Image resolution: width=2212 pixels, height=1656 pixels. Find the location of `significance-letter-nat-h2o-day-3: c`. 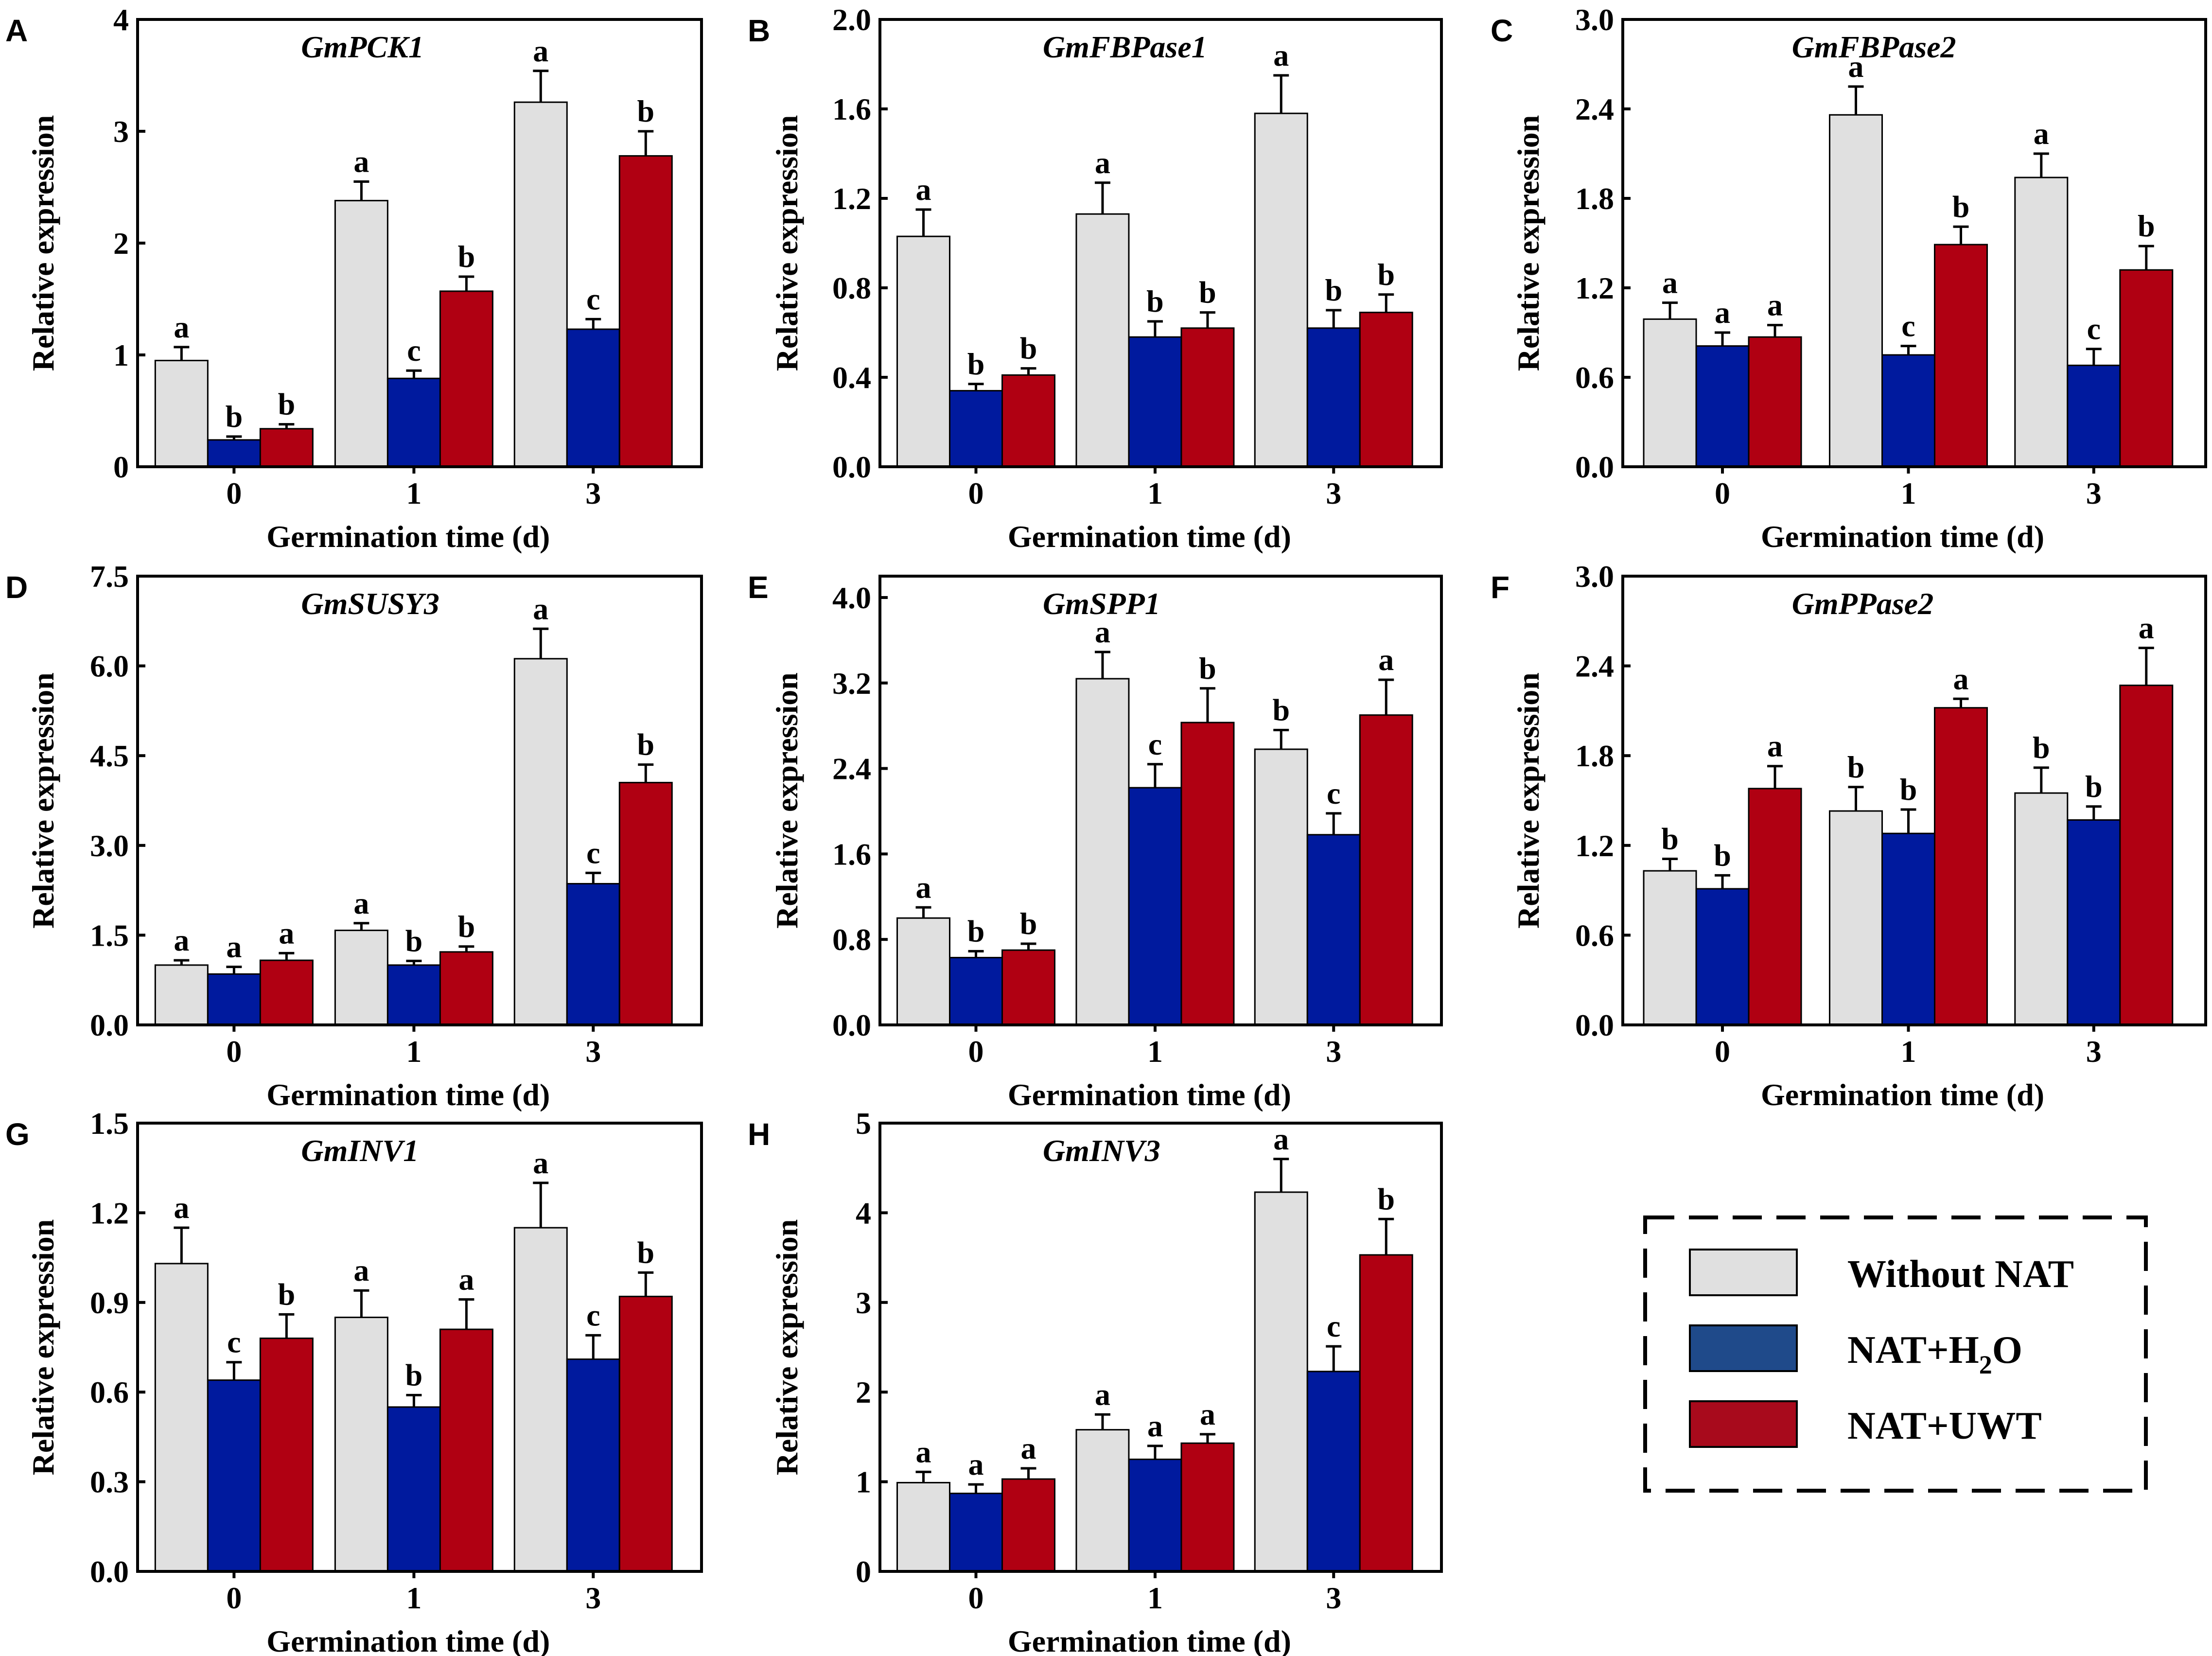

significance-letter-nat-h2o-day-3: c is located at coordinates (1333, 1326).